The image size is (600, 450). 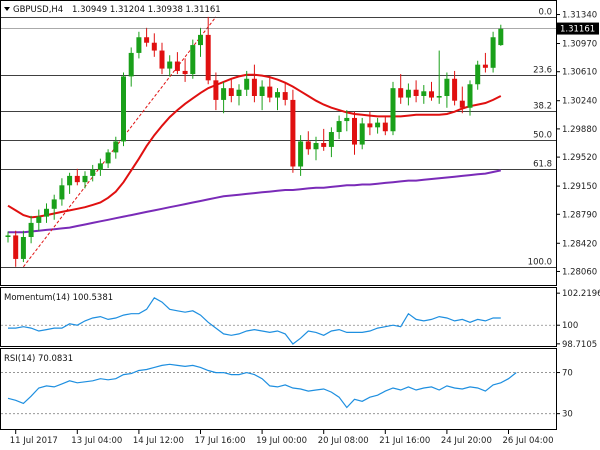 I want to click on current-price-label: 1.31161, so click(x=577, y=30).